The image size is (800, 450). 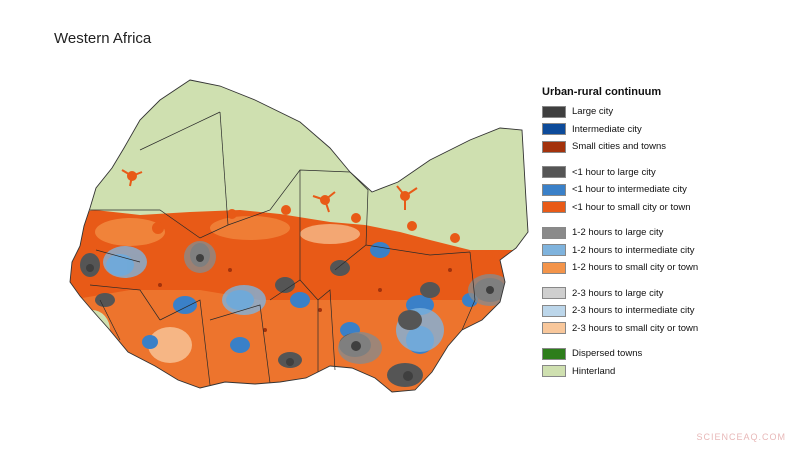 I want to click on legend-label: 2-3 hours to large city, so click(x=618, y=293).